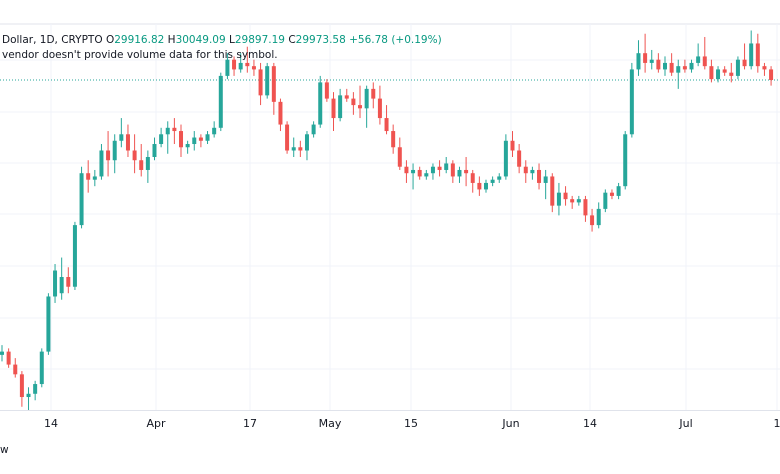 The width and height of the screenshot is (780, 474). I want to click on change-value: +56.78 (+0.19%), so click(395, 40).